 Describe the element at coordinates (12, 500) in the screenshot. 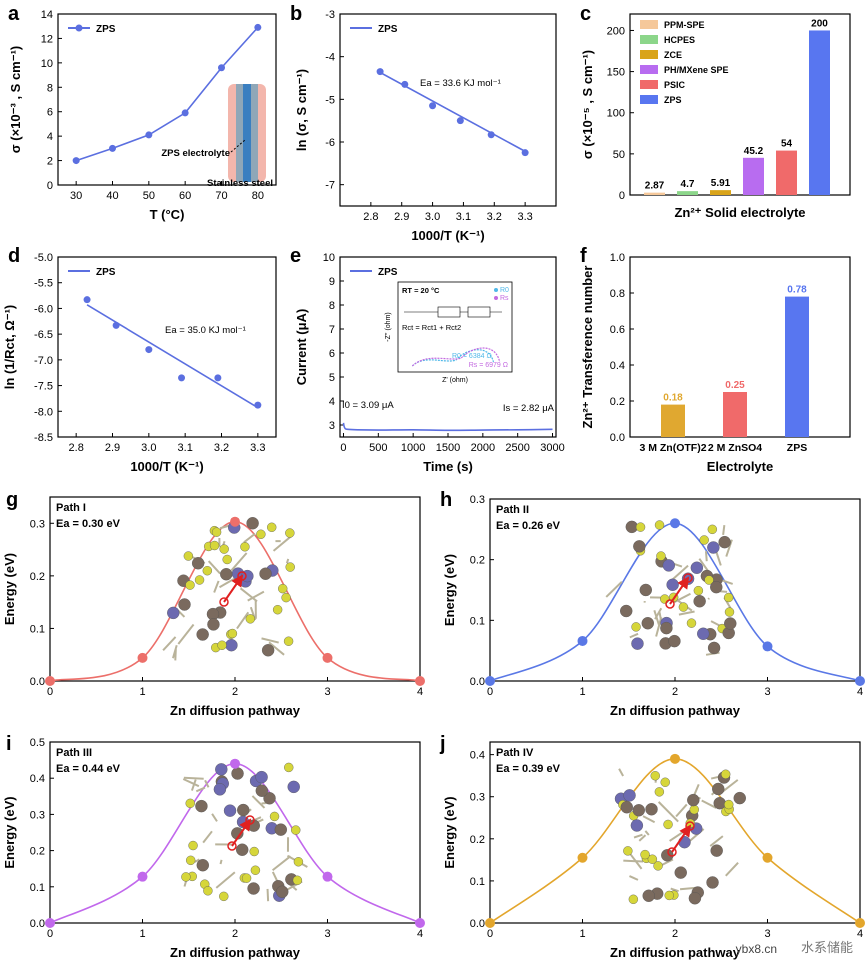

I see `panel-letter: g` at that location.